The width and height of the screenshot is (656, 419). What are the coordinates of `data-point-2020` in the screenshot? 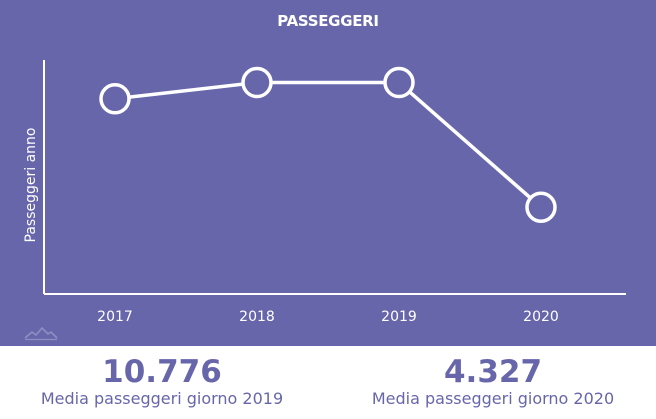 It's located at (541, 207).